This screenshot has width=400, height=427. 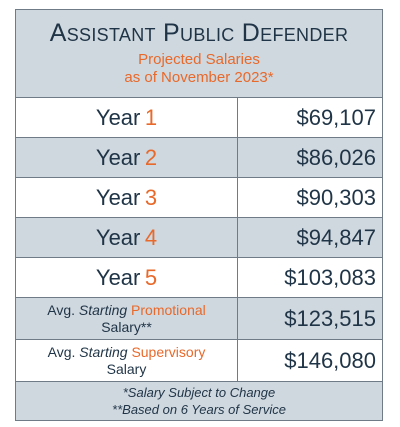 I want to click on year-number: 1, so click(x=151, y=117).